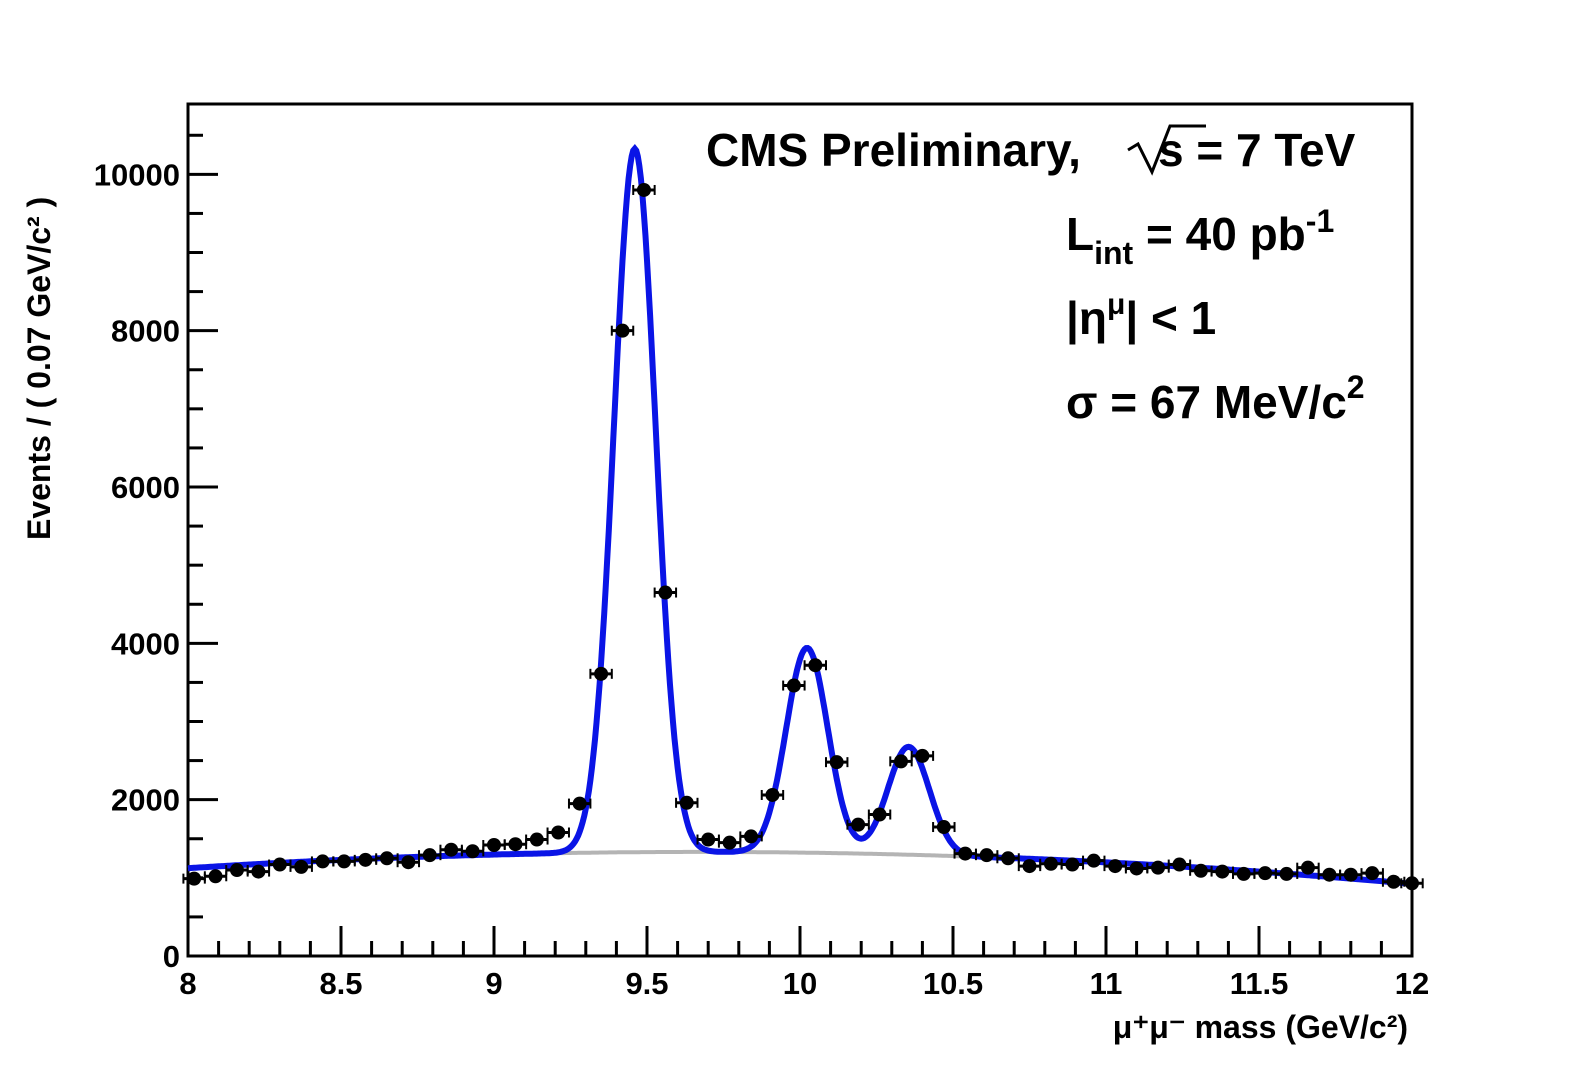 The width and height of the screenshot is (1575, 1067). Describe the element at coordinates (1166, 150) in the screenshot. I see `sqrt-symbol` at that location.